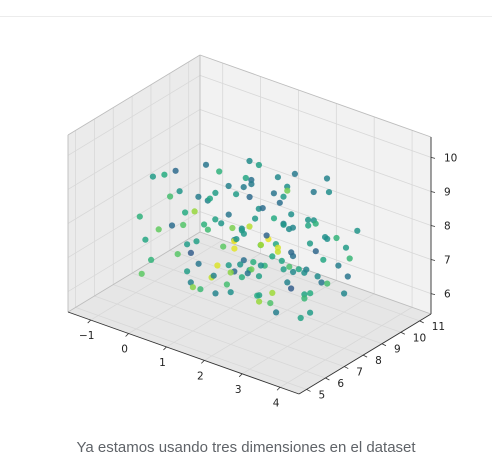 The height and width of the screenshot is (473, 492). I want to click on y-tick-label: 9, so click(397, 350).